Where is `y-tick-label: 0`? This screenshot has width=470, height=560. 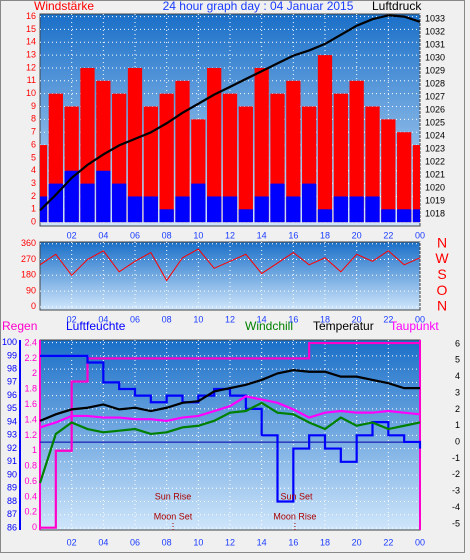 y-tick-label: 0 is located at coordinates (33, 306).